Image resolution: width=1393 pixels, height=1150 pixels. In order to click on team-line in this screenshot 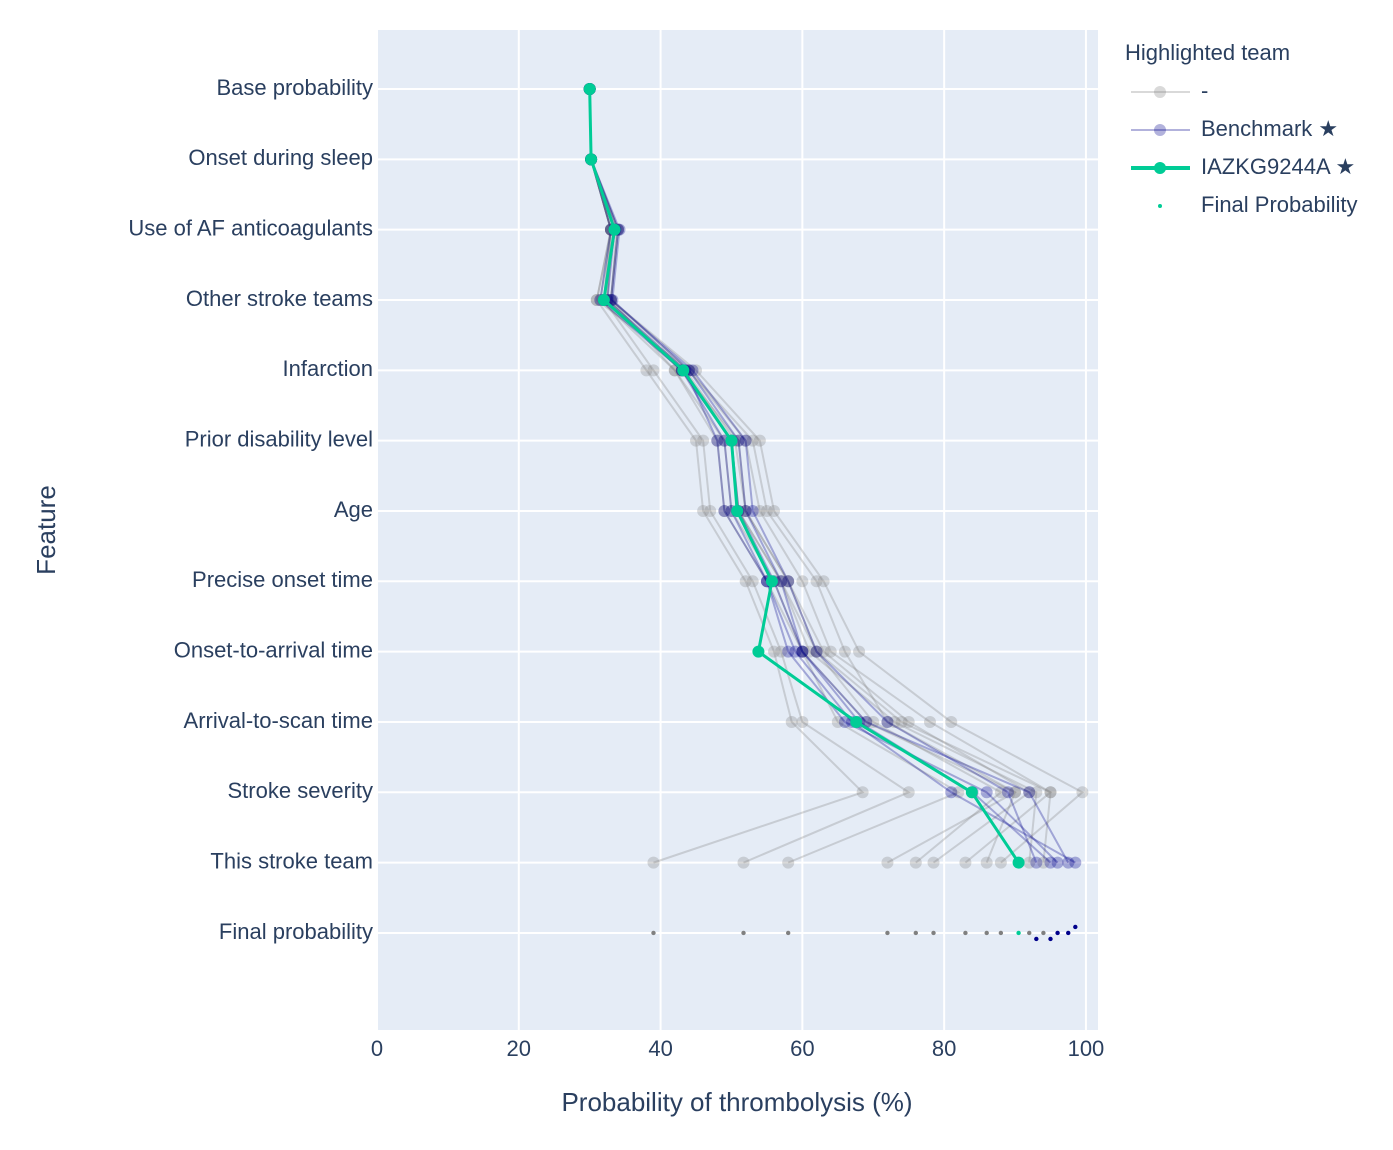, I will do `click(726, 476)`.